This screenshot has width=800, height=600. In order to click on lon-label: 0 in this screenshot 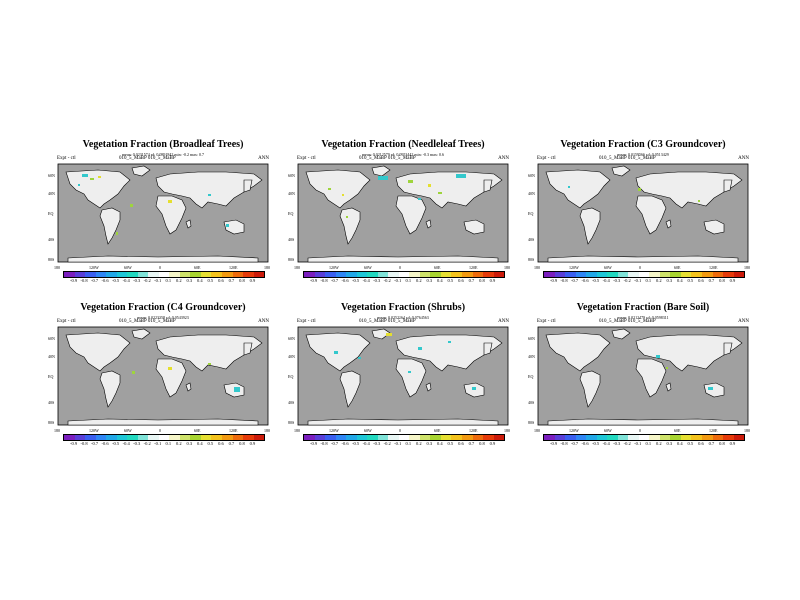, I will do `click(400, 267)`.